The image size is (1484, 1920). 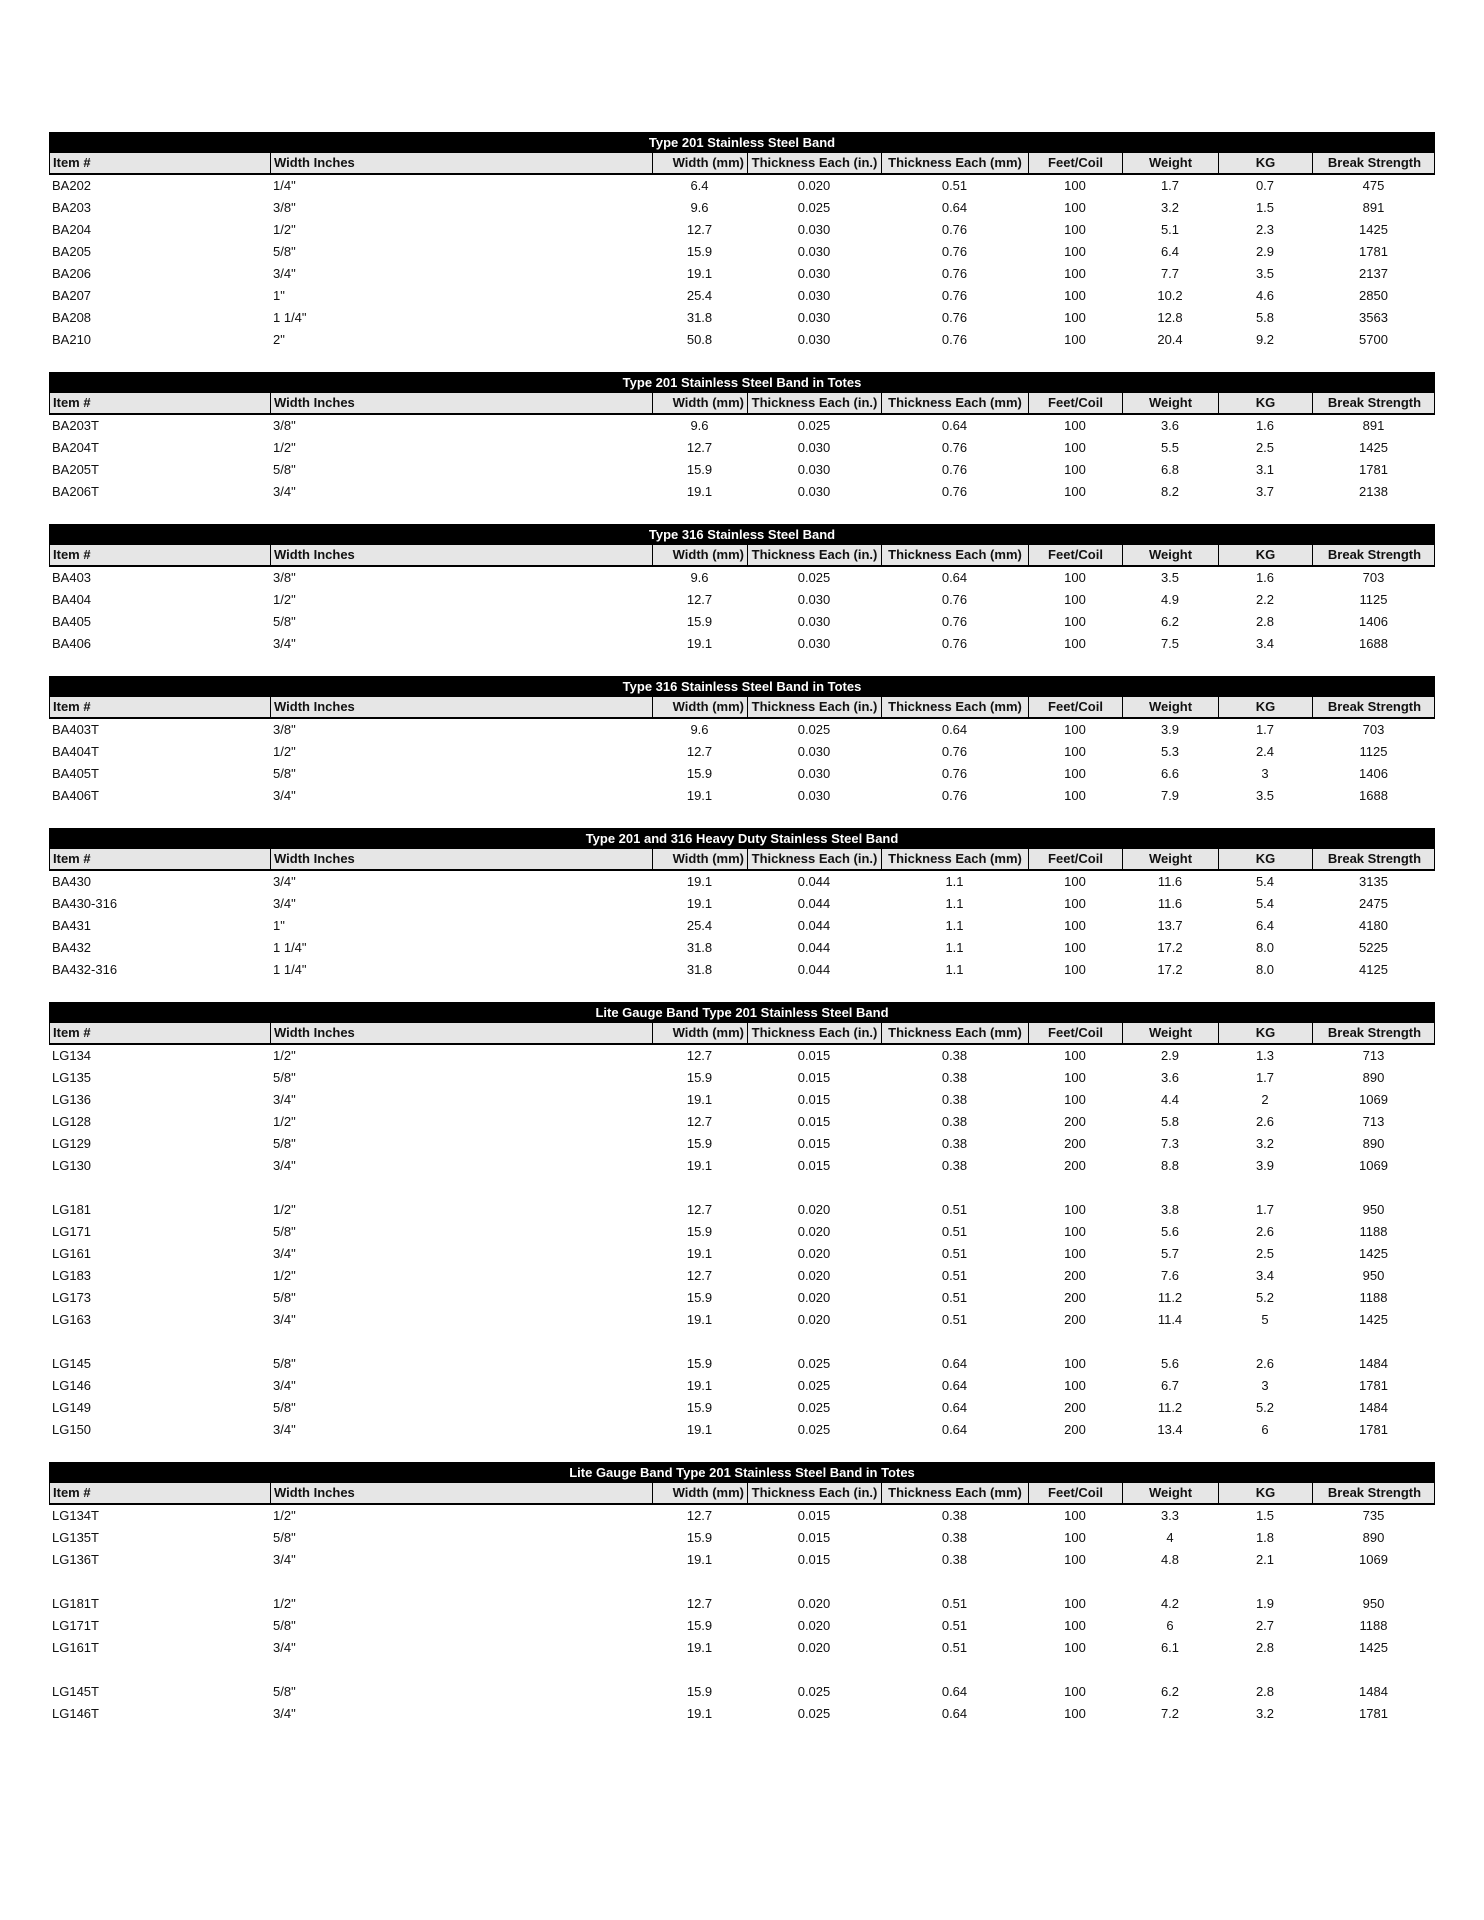 I want to click on table-cell: 8.2, so click(x=1170, y=491).